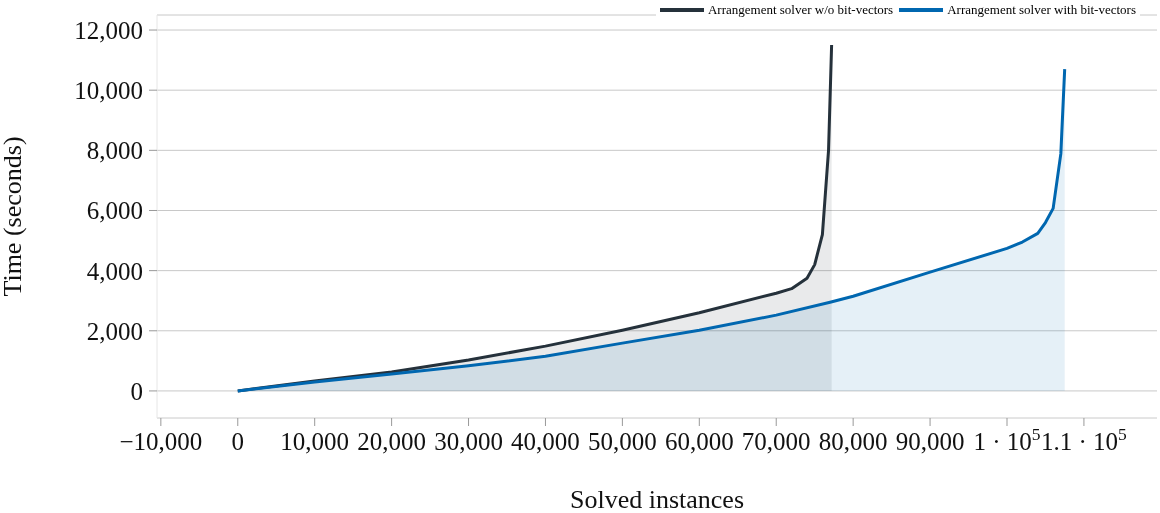 The width and height of the screenshot is (1160, 513). What do you see at coordinates (114, 271) in the screenshot?
I see `y-tick-label: 4,000` at bounding box center [114, 271].